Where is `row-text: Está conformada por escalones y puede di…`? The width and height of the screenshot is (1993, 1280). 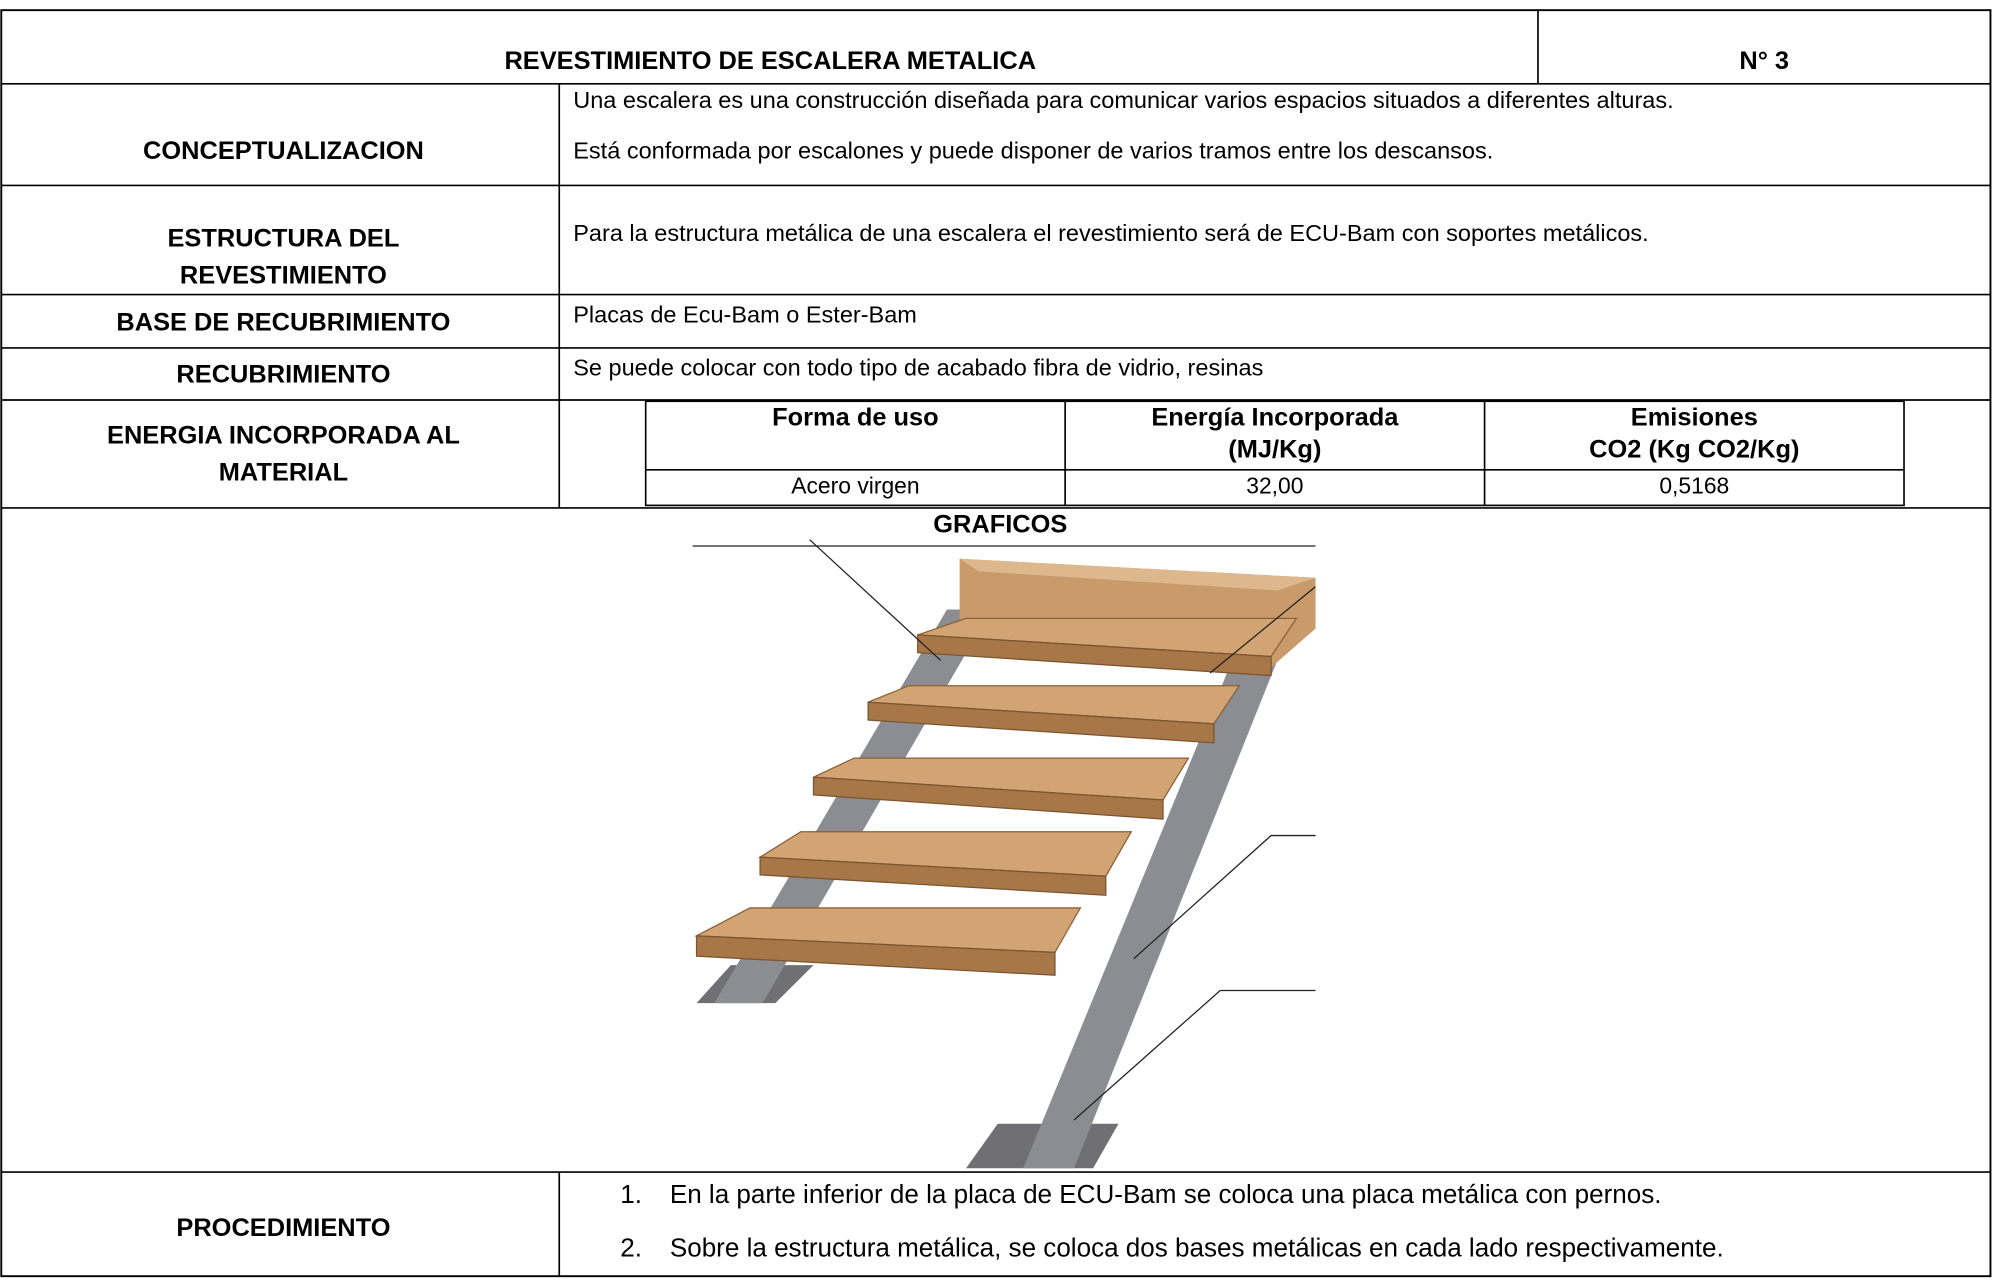 row-text: Está conformada por escalones y puede di… is located at coordinates (1033, 151).